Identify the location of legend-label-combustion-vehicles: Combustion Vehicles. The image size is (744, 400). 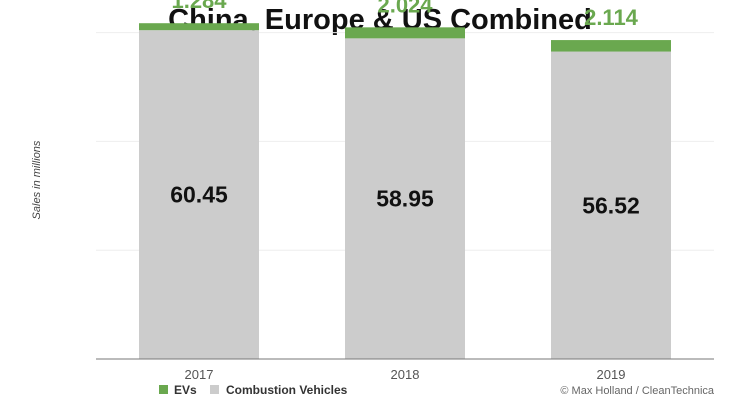
(287, 390).